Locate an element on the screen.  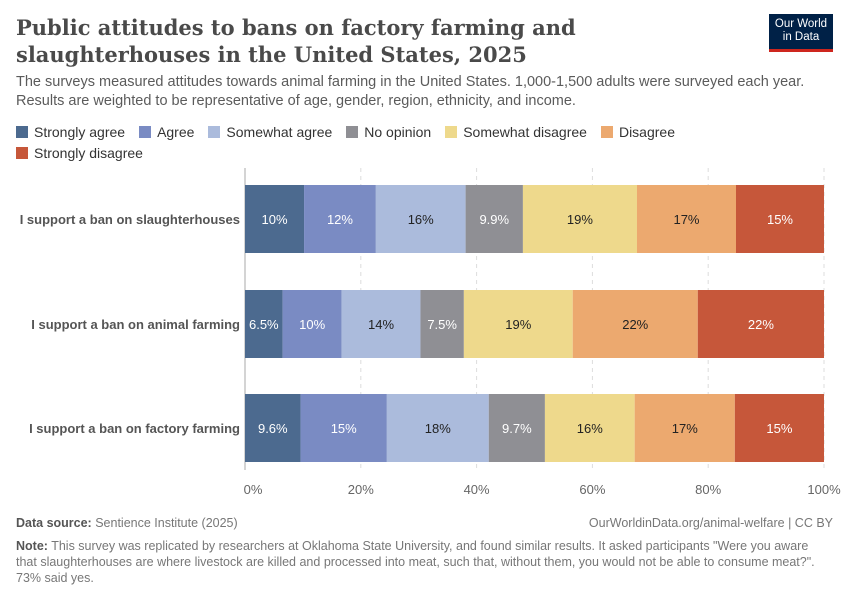
legend-label: Strongly disagree is located at coordinates (88, 153).